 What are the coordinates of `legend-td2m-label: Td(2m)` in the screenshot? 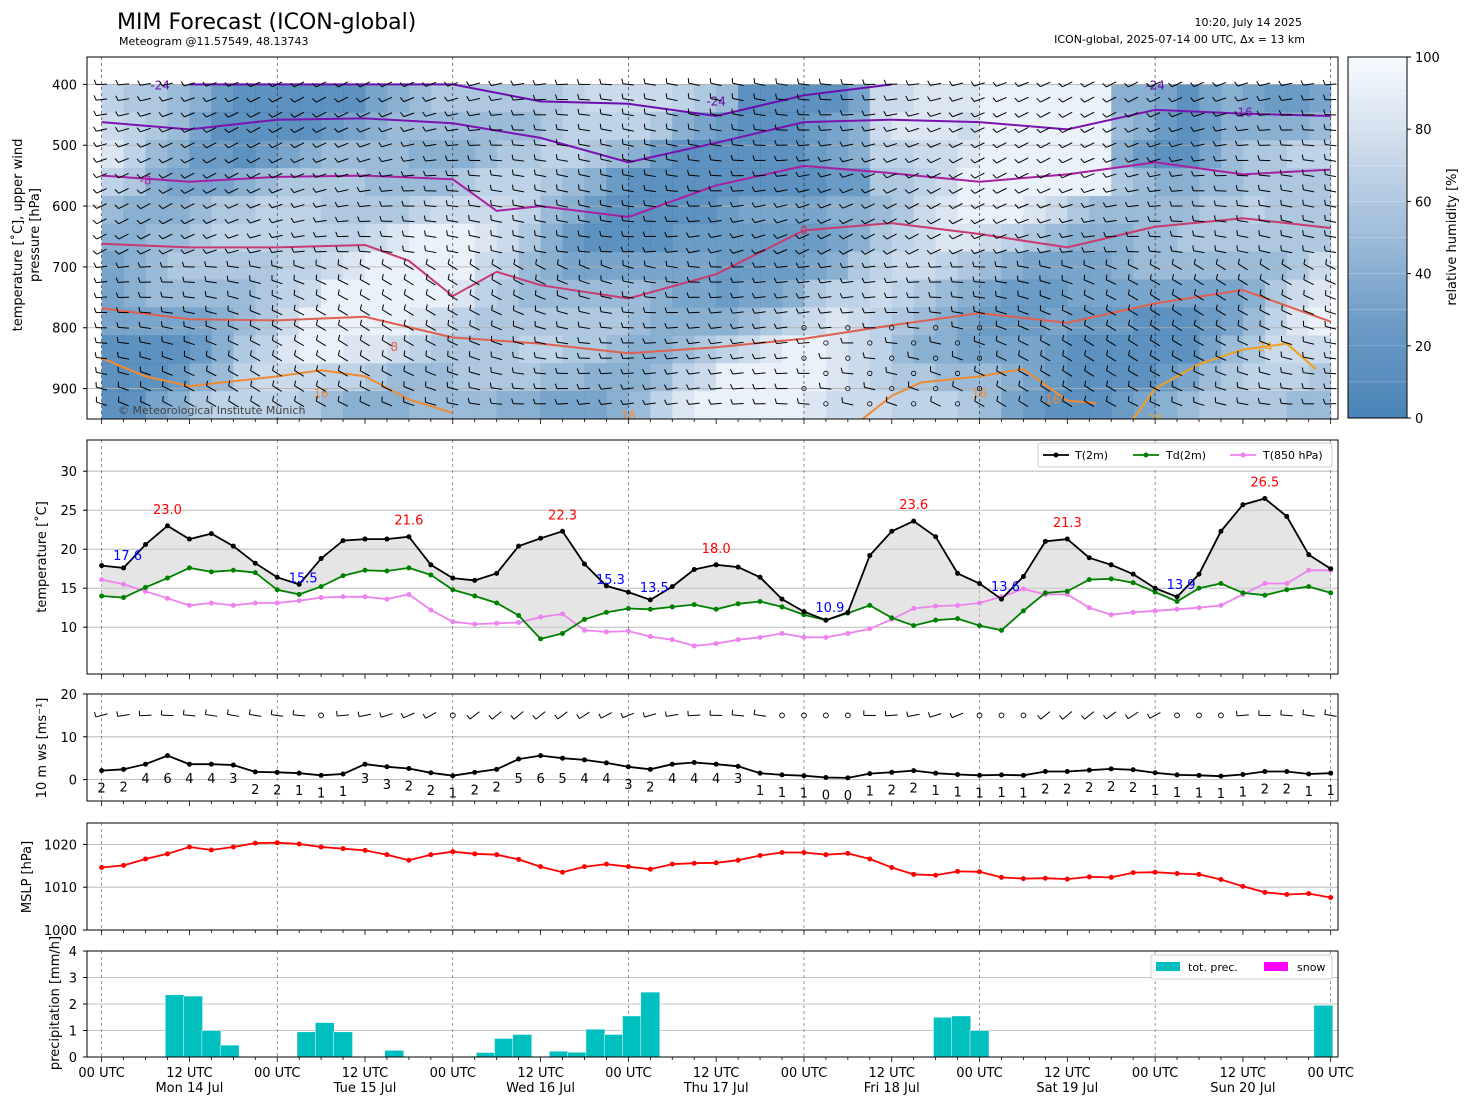 It's located at (1185, 455).